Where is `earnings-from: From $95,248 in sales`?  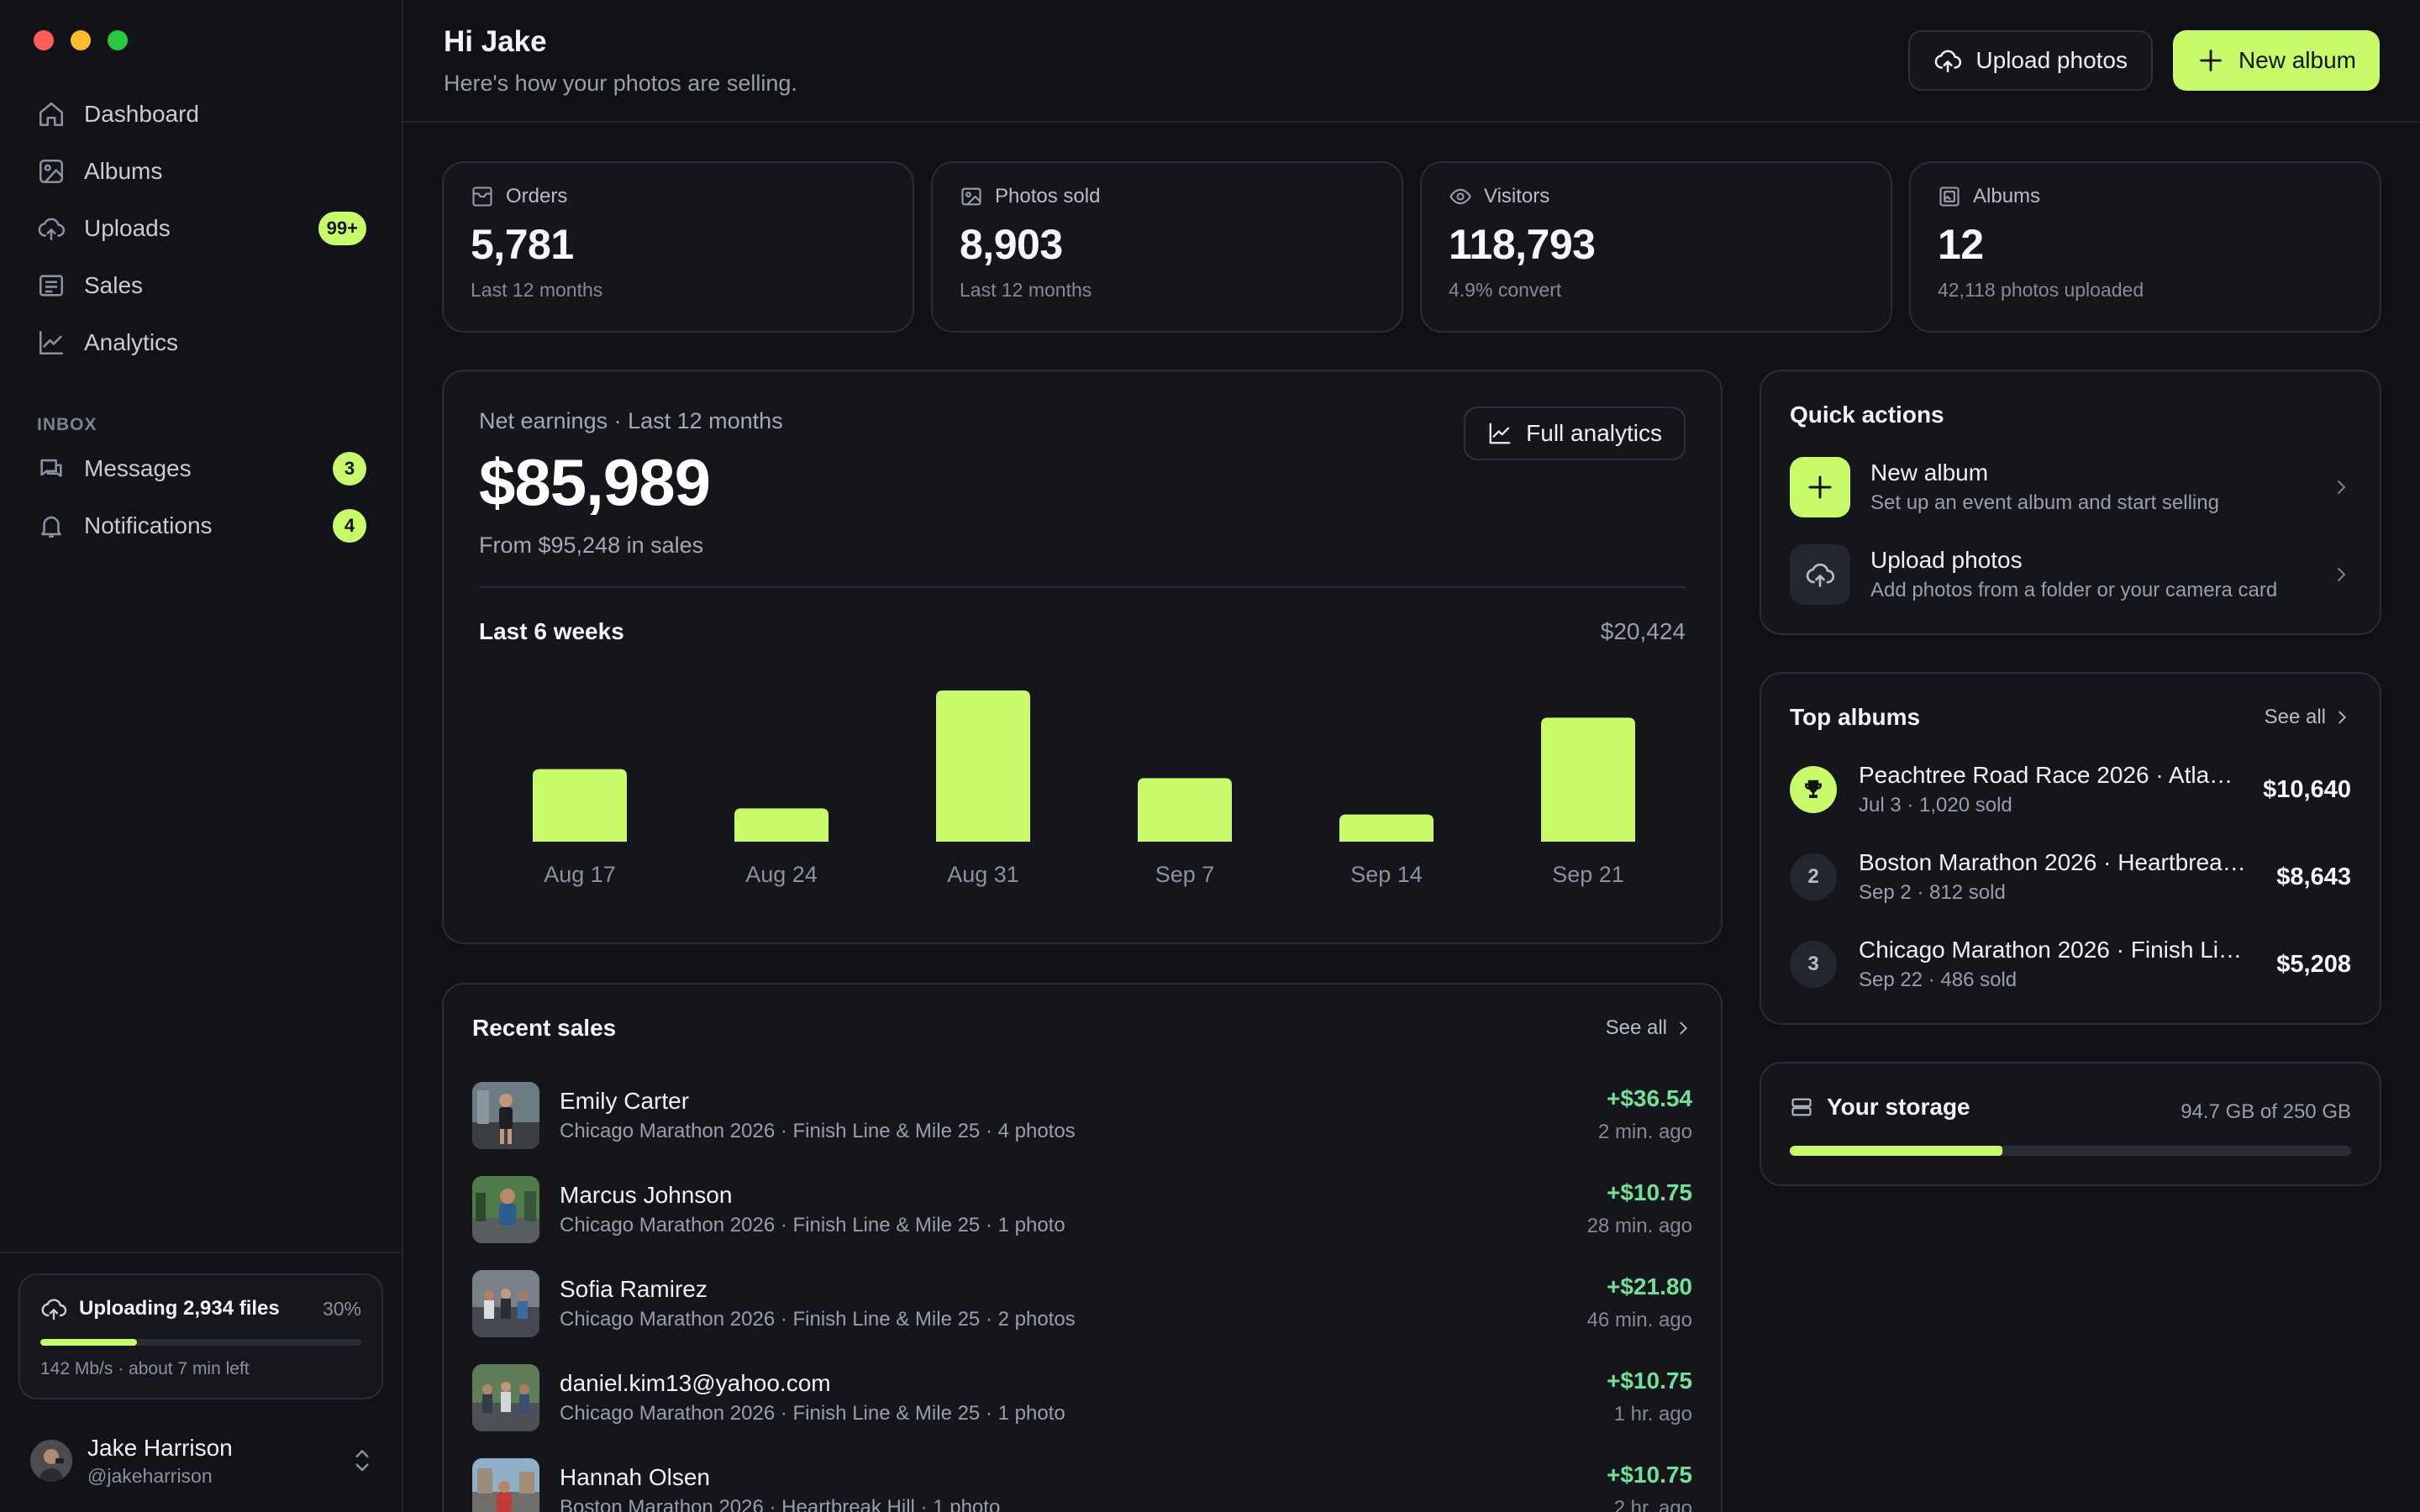
earnings-from: From $95,248 in sales is located at coordinates (591, 545).